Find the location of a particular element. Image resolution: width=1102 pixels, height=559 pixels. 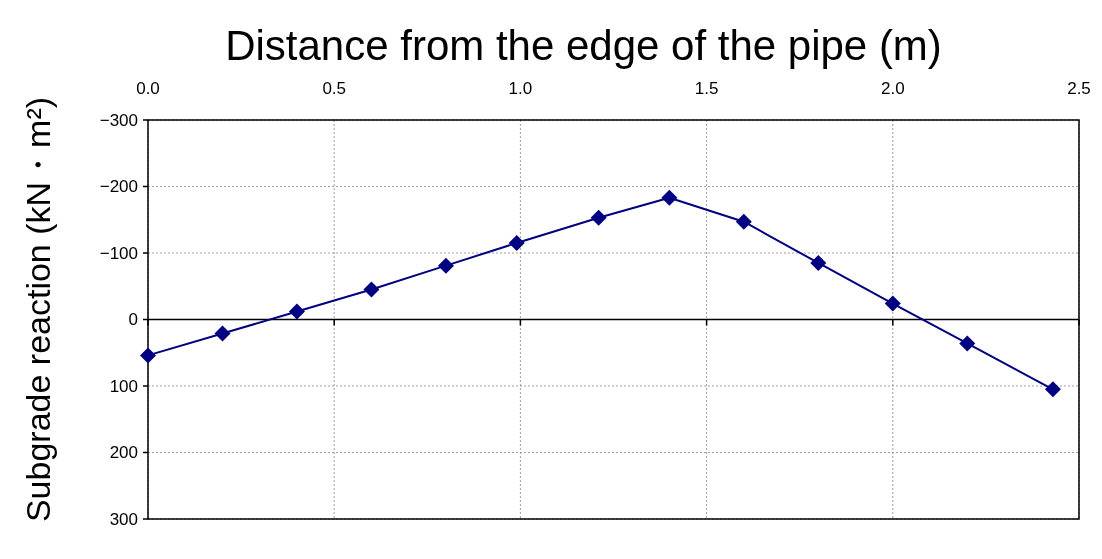

y-tick-label: 300 is located at coordinates (123, 519).